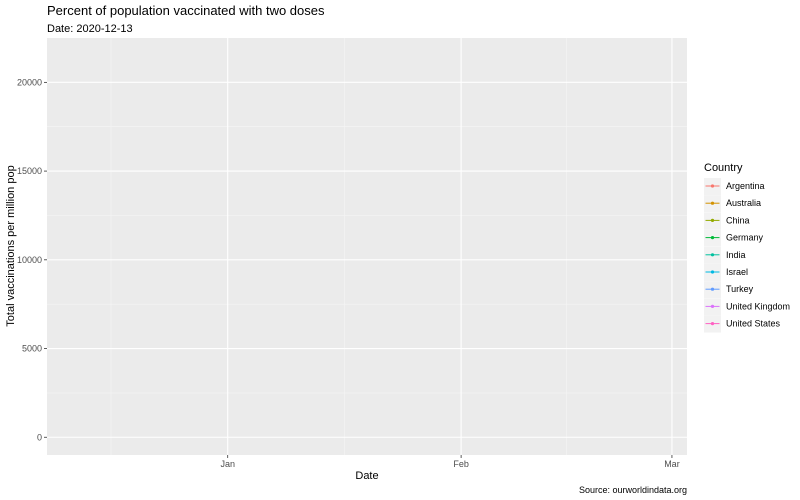 The width and height of the screenshot is (800, 500). I want to click on legend-item-label: Turkey, so click(740, 289).